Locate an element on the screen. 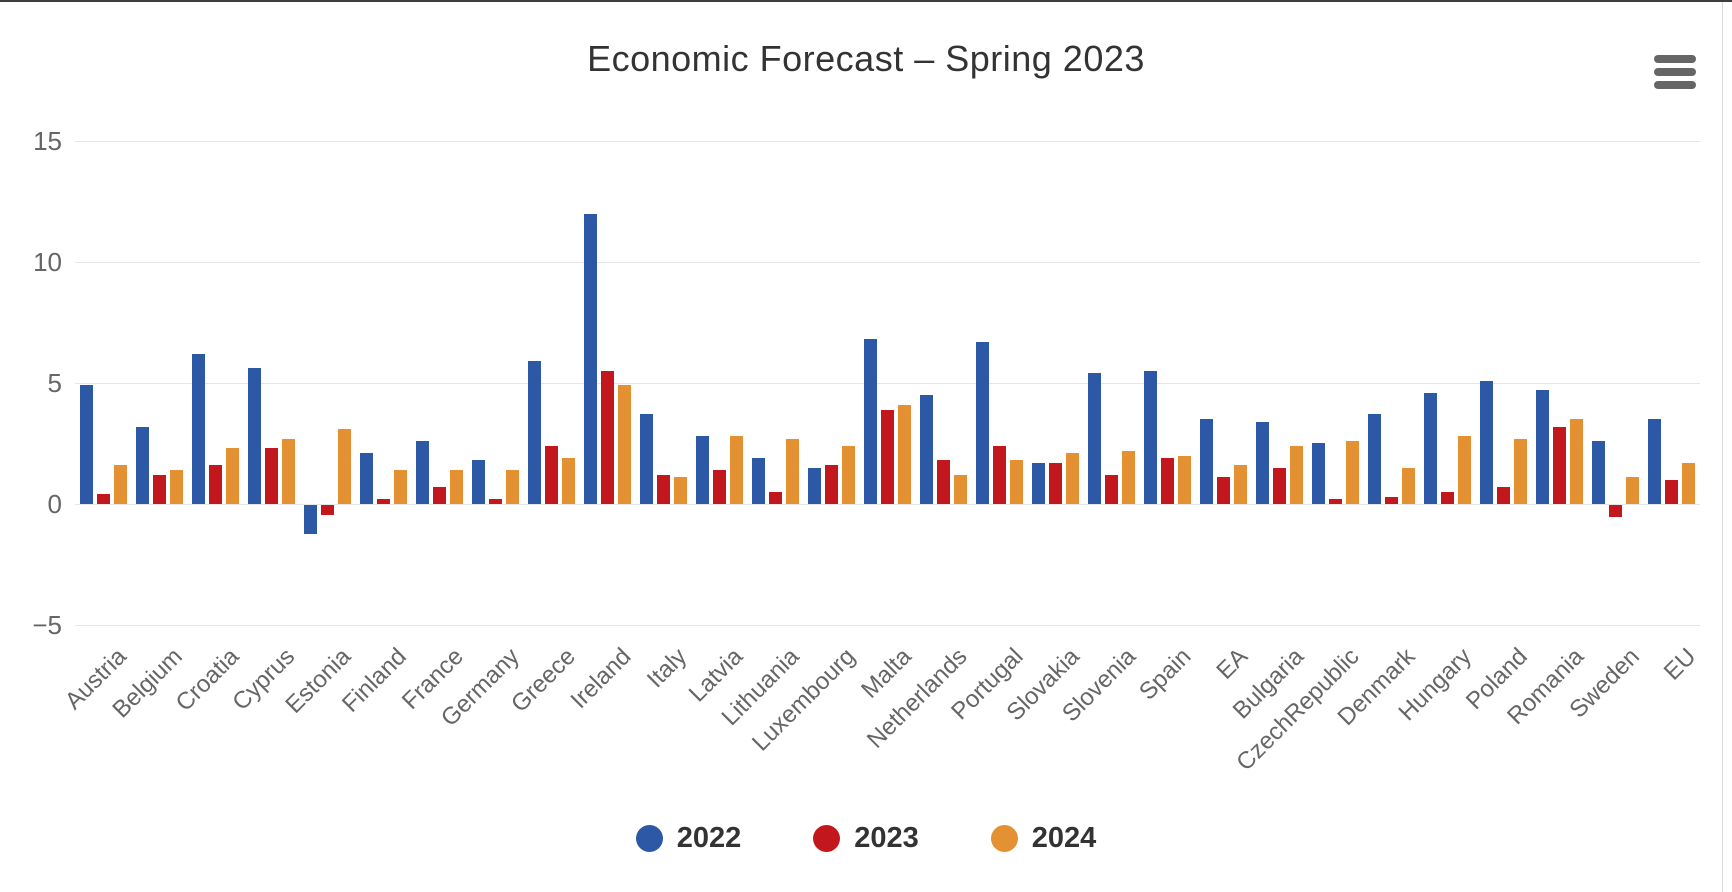 This screenshot has height=892, width=1732. bar-2024-Belgium is located at coordinates (176, 487).